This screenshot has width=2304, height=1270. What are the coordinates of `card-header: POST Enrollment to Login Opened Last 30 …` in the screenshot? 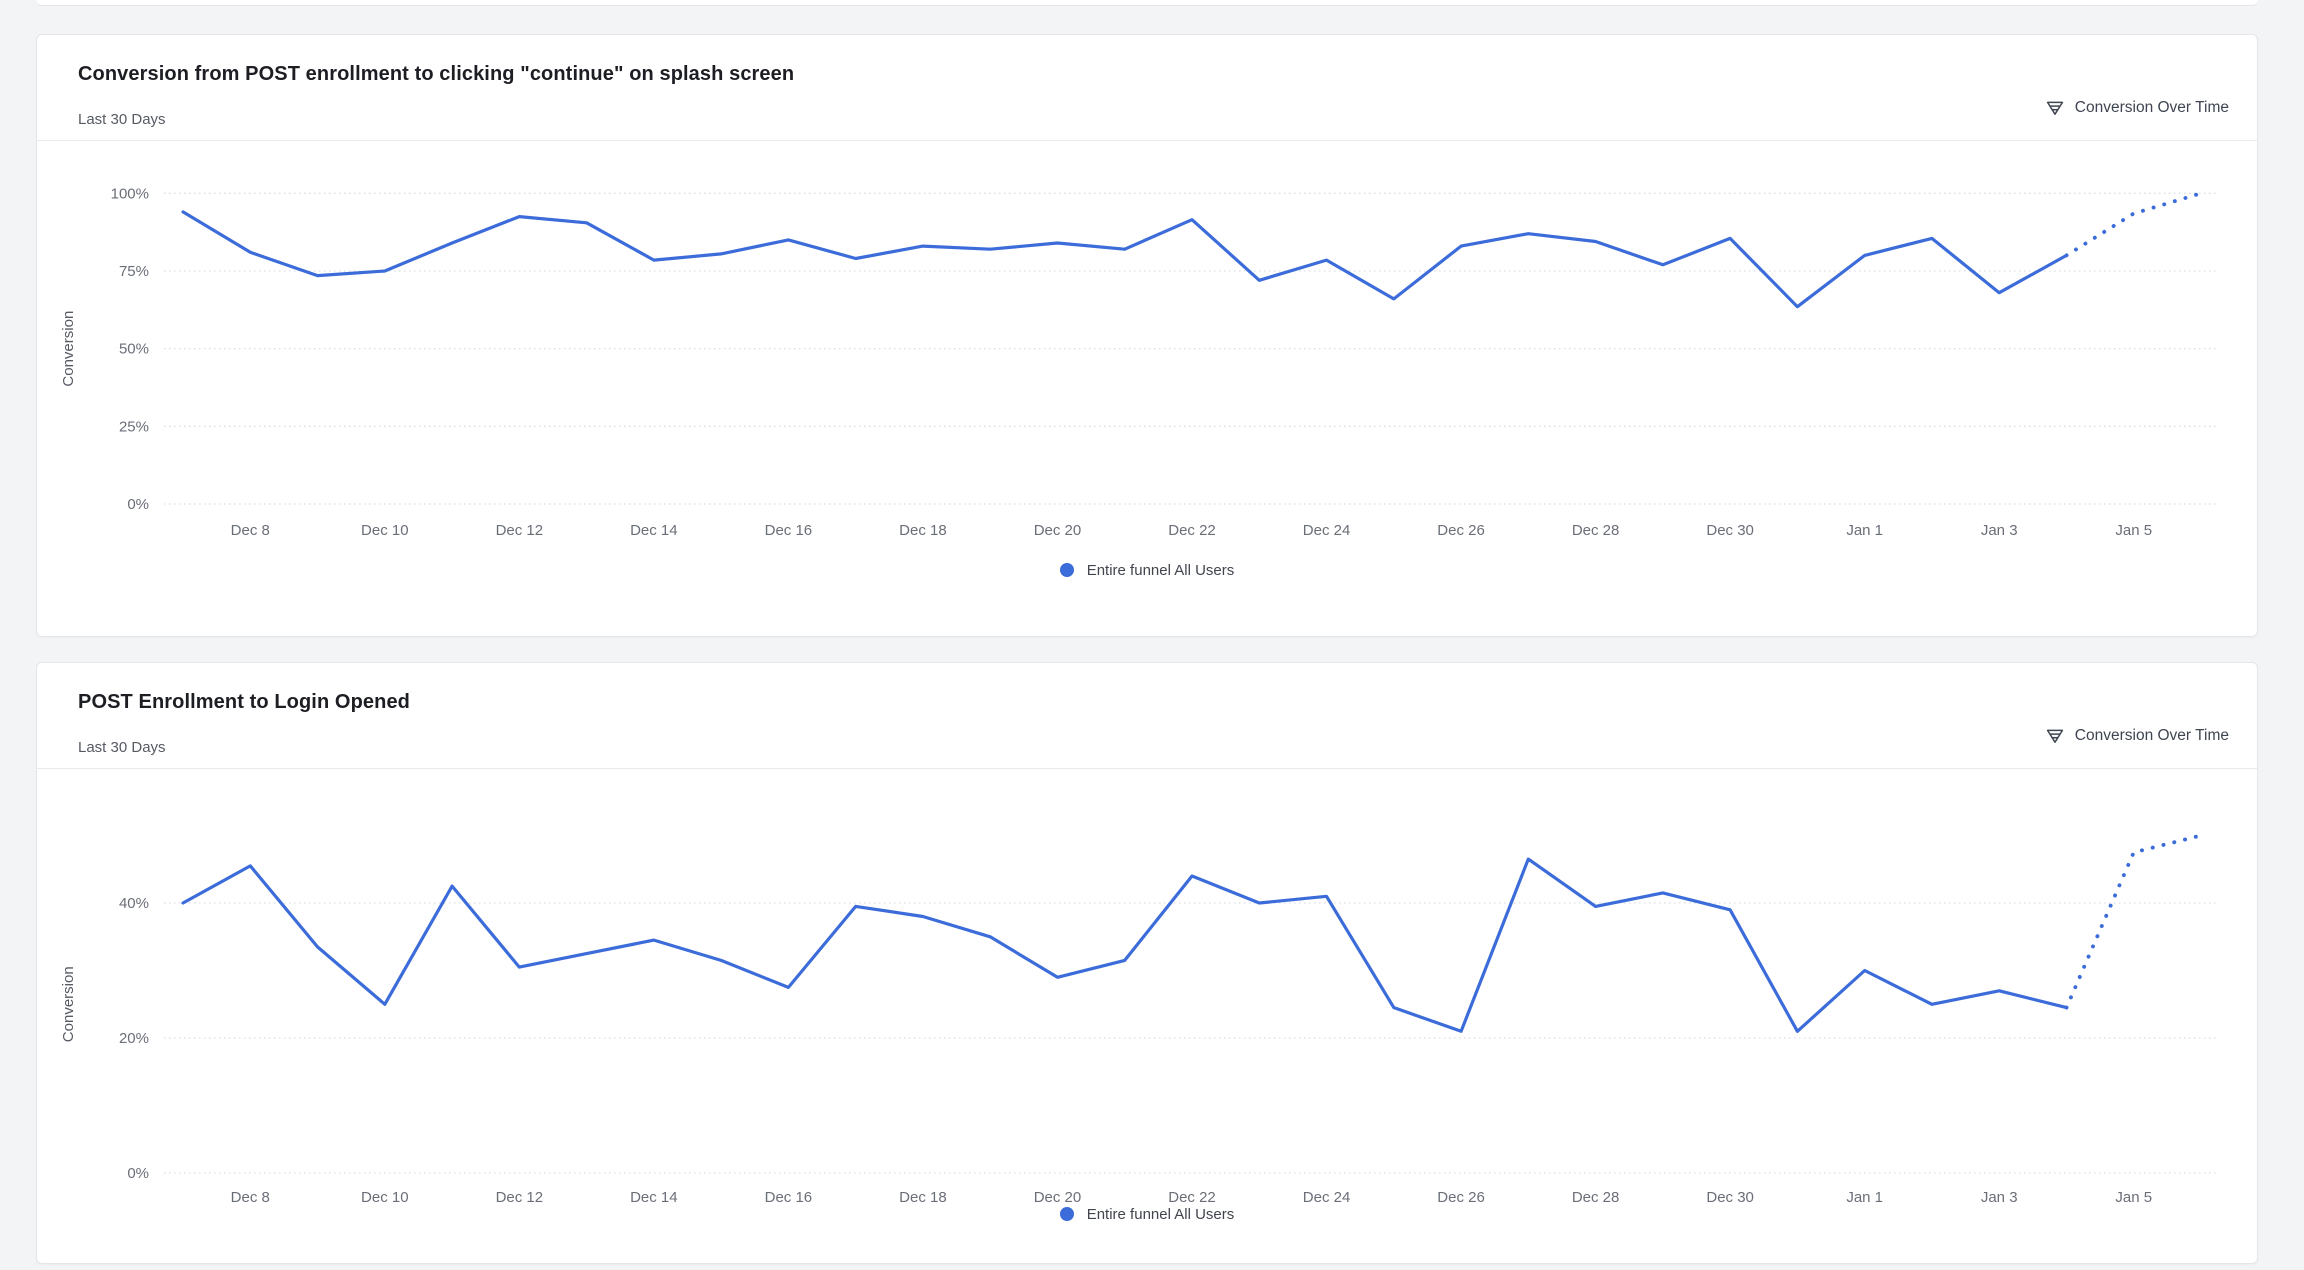 It's located at (1147, 716).